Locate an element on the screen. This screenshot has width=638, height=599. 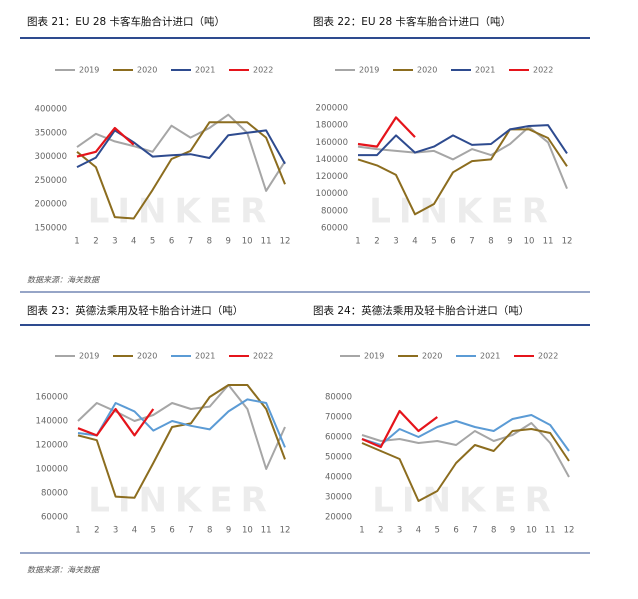
y-tick-label: 70000 is located at coordinates (338, 418).